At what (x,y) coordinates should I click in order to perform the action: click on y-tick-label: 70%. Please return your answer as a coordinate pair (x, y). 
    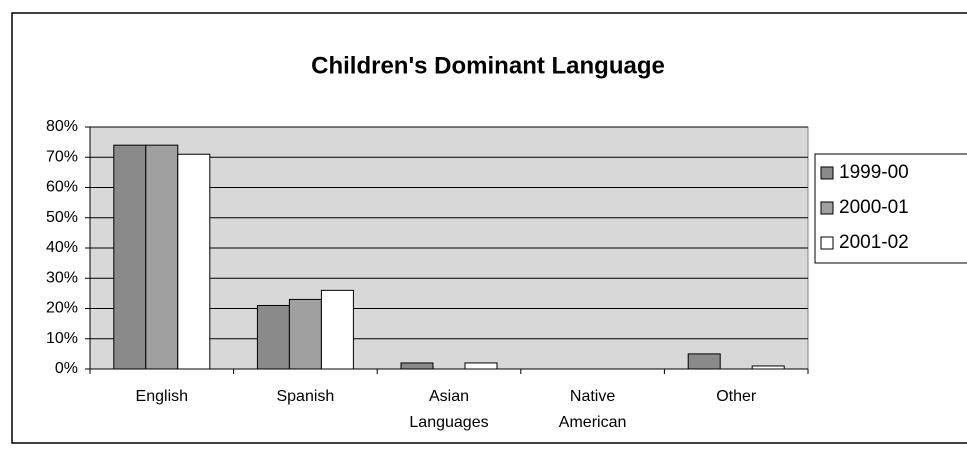
    Looking at the image, I should click on (62, 156).